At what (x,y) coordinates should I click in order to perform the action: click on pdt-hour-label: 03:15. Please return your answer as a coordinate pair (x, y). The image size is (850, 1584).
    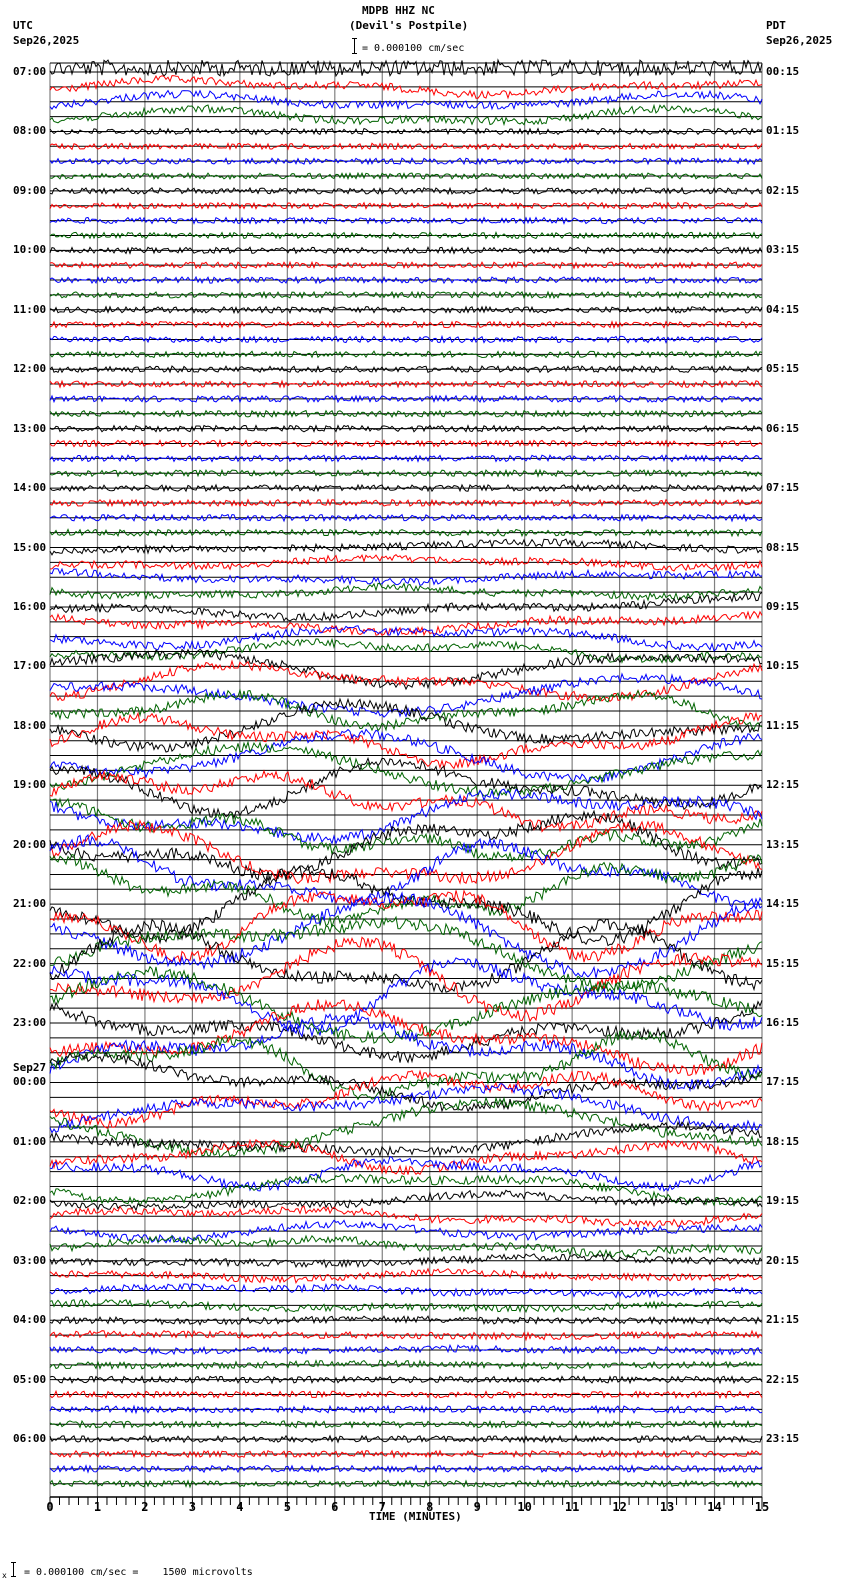
    Looking at the image, I should click on (783, 250).